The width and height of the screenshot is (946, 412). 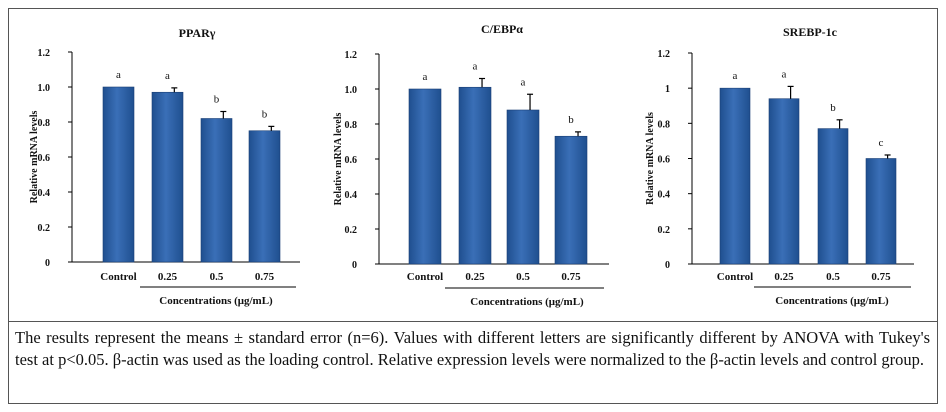 I want to click on chart-title: PPARγ, so click(x=197, y=33).